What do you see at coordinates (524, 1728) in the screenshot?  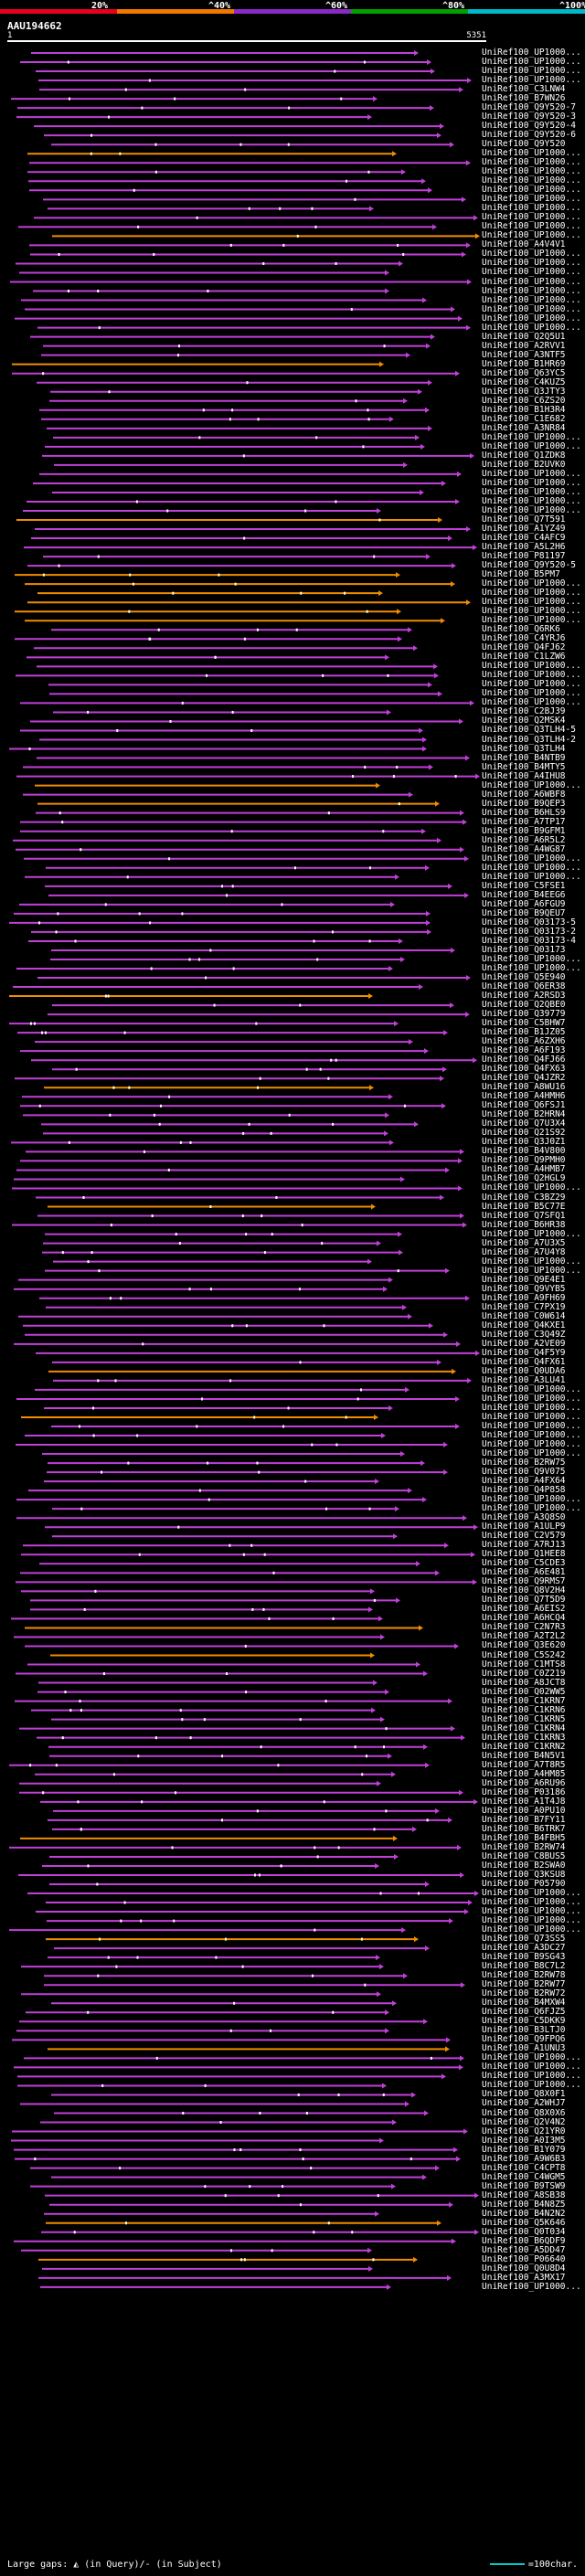 I see `hit-label: UniRef100_C1KRN4` at bounding box center [524, 1728].